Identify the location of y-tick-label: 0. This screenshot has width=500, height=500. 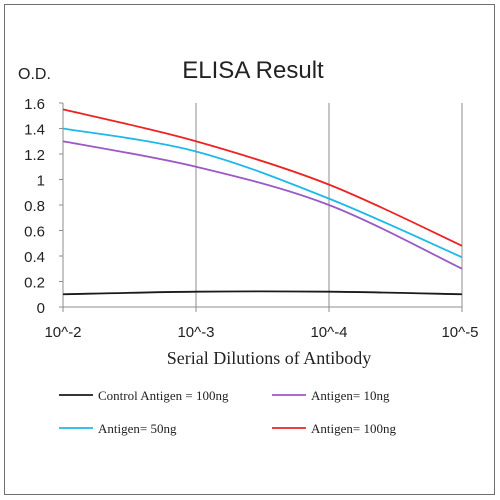
(41, 308).